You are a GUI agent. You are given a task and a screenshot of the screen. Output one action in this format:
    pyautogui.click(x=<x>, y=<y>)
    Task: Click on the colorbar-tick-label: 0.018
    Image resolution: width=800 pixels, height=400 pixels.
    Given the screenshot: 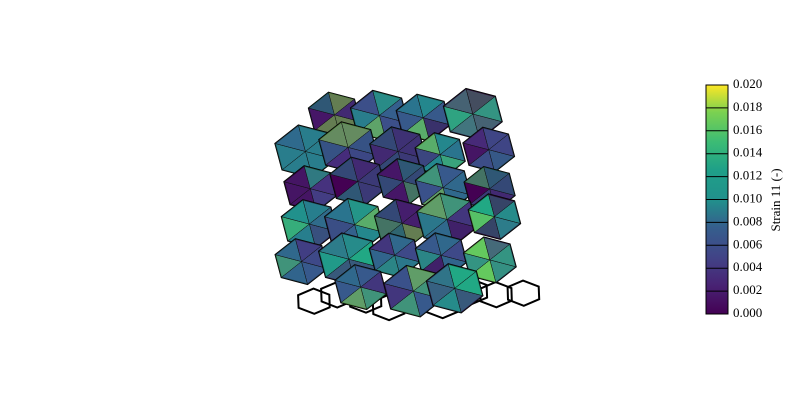 What is the action you would take?
    pyautogui.click(x=747, y=106)
    